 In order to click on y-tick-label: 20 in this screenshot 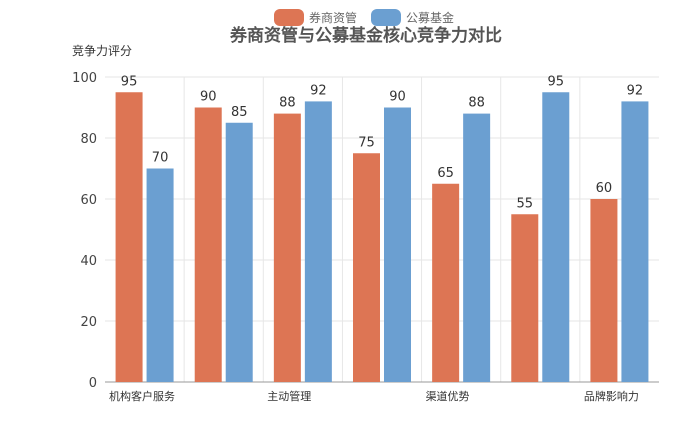, I will do `click(88, 322)`.